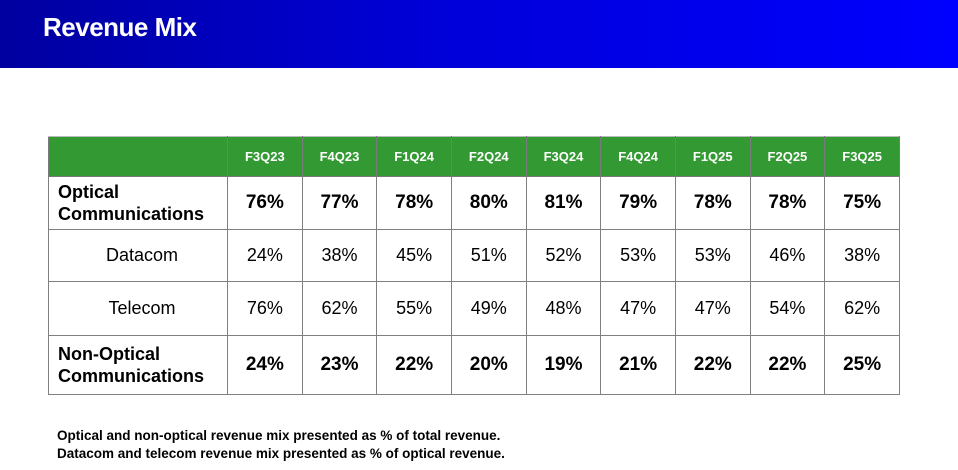 Image resolution: width=958 pixels, height=470 pixels. I want to click on table-cell: 19%, so click(563, 365).